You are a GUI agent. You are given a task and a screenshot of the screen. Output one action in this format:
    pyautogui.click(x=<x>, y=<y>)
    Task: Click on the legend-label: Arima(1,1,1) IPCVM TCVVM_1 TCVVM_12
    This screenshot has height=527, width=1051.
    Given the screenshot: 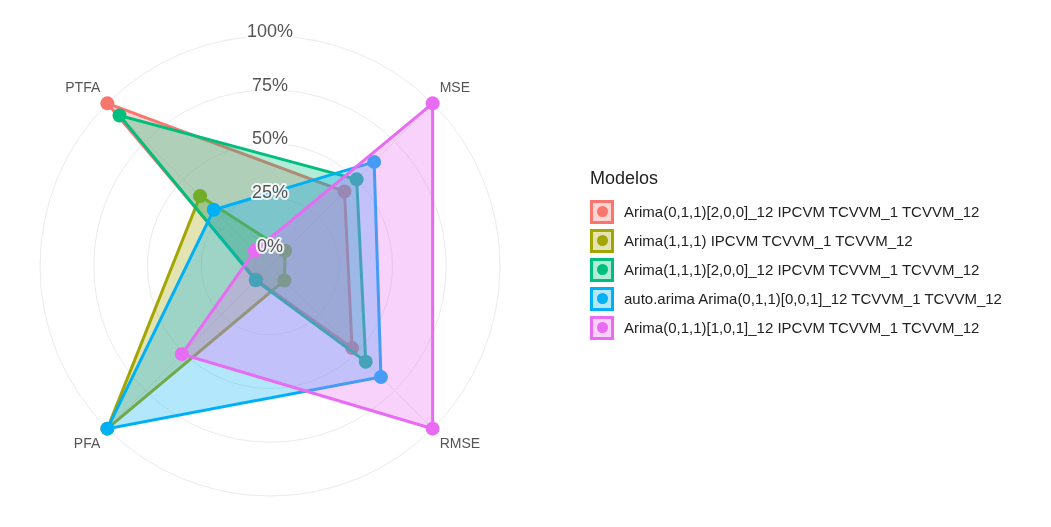 What is the action you would take?
    pyautogui.click(x=768, y=240)
    